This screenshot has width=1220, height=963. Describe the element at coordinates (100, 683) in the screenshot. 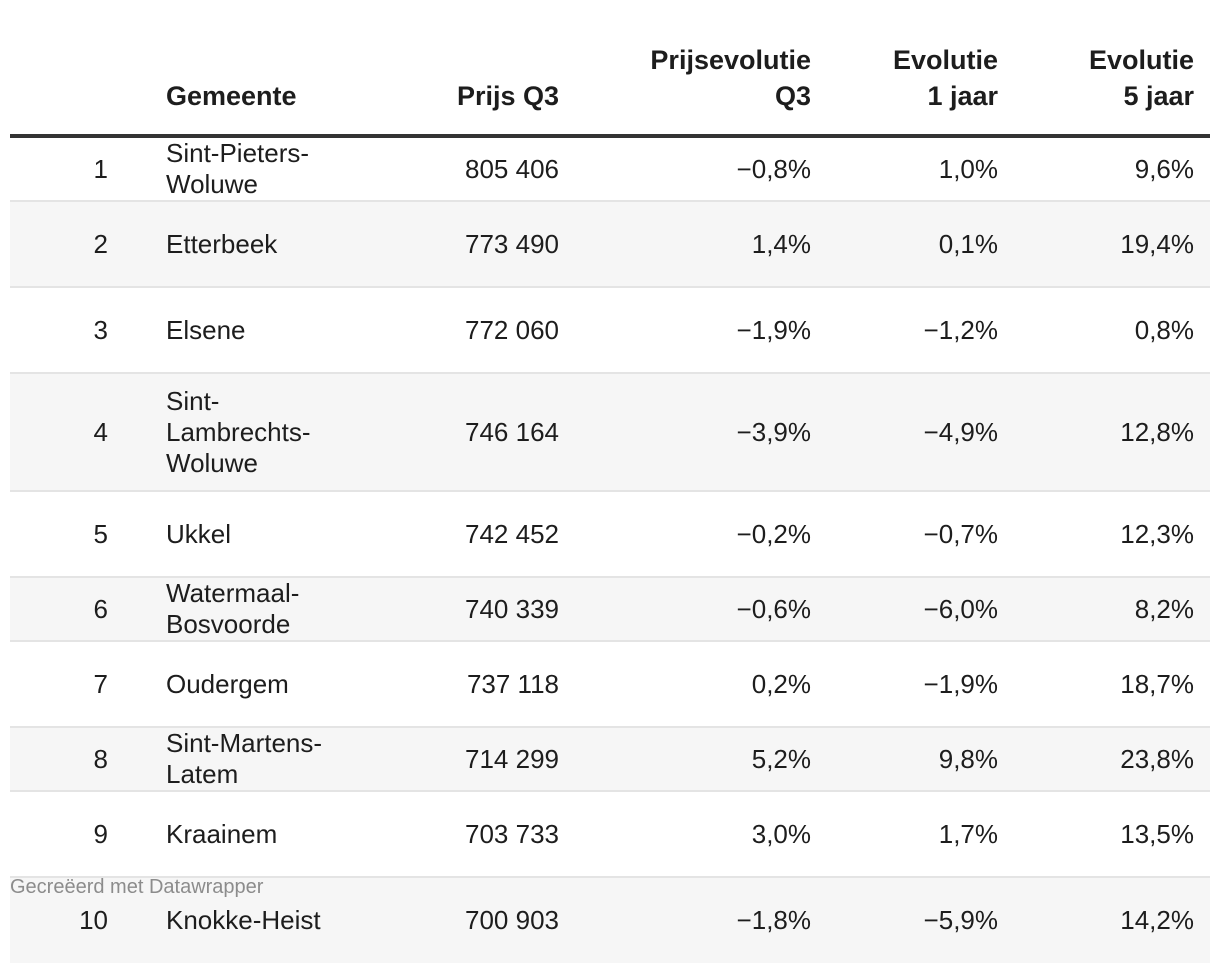

I see `cell-rank: 7` at that location.